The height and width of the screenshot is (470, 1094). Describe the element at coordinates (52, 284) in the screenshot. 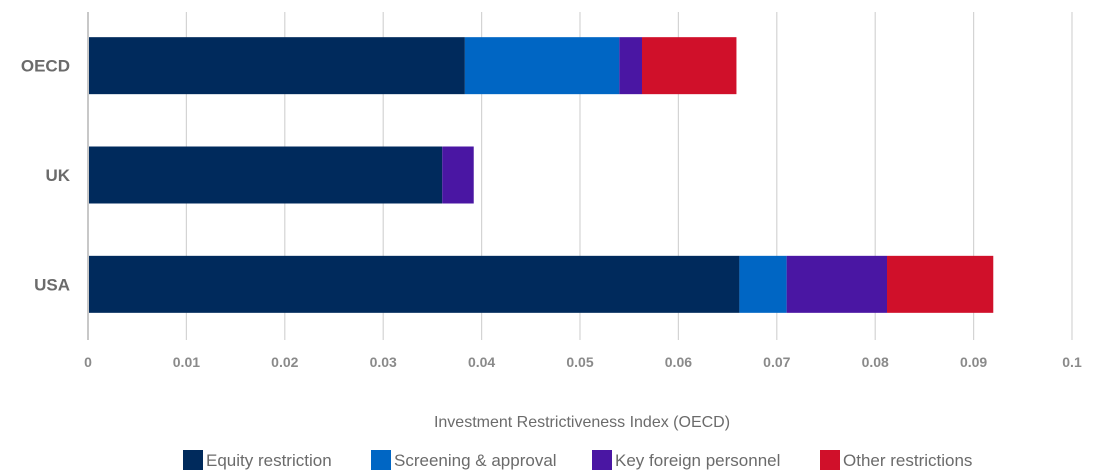

I see `category-label: USA` at that location.